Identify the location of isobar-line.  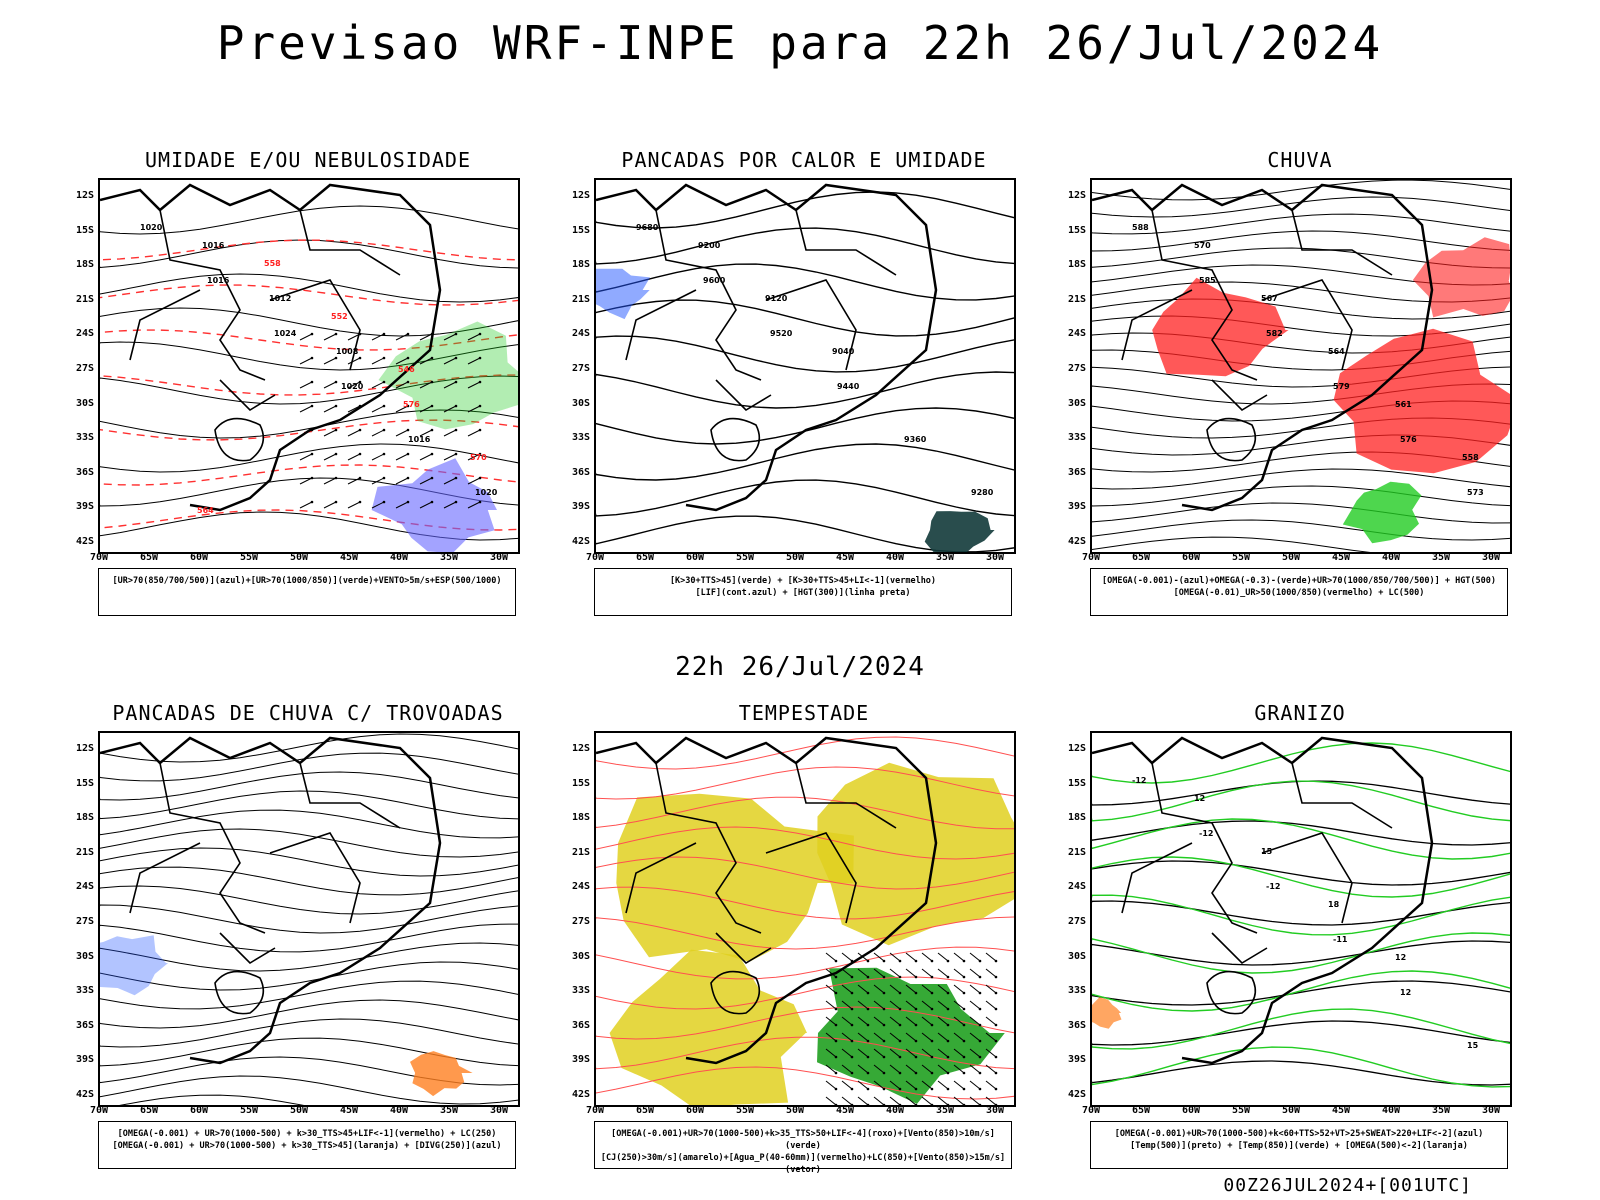
(309, 322).